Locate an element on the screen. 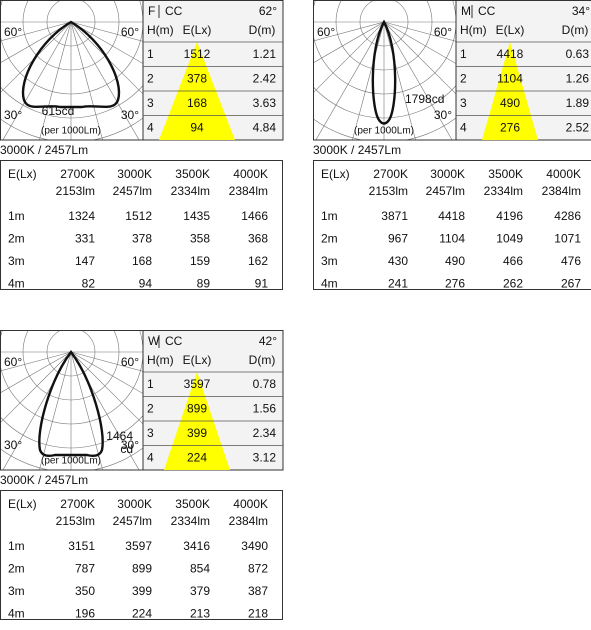  lux-value: 466 is located at coordinates (513, 261).